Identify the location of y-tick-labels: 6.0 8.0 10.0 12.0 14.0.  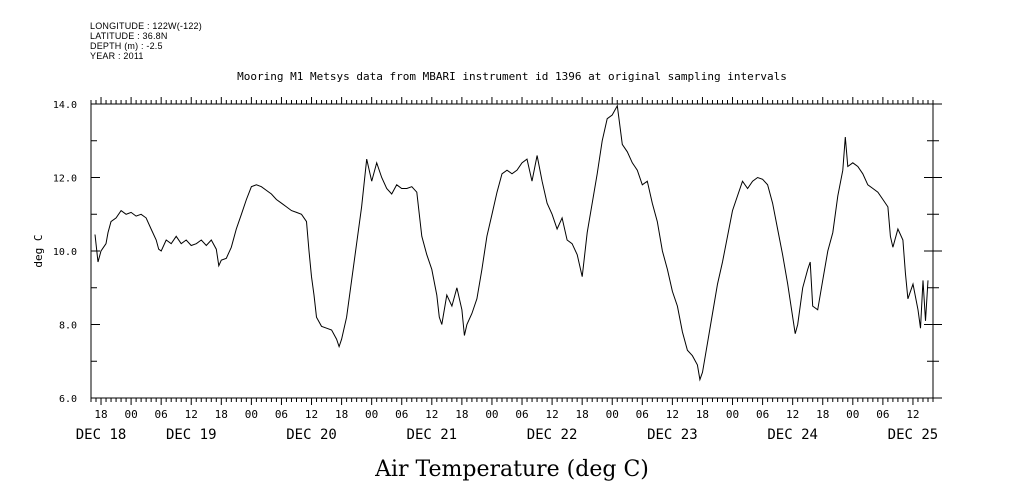
(65, 252).